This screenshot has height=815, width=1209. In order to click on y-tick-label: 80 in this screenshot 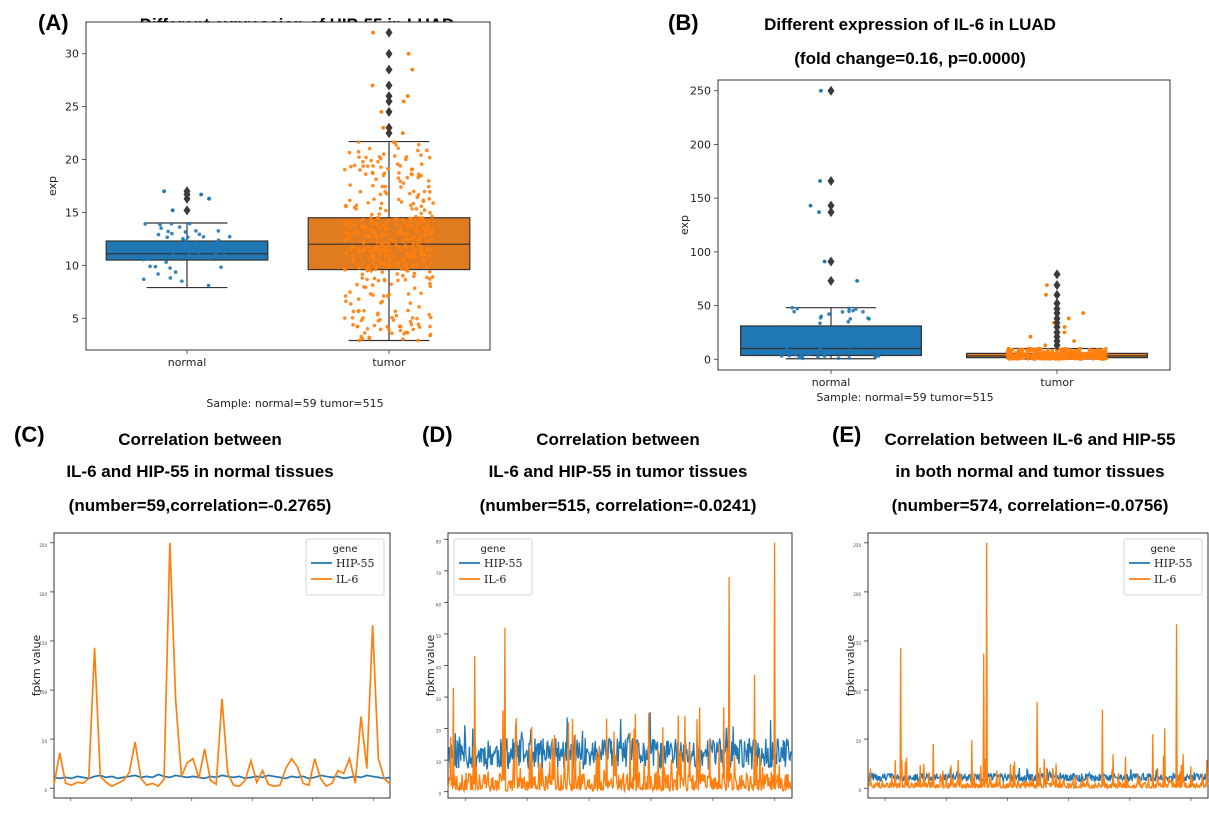, I will do `click(439, 541)`.